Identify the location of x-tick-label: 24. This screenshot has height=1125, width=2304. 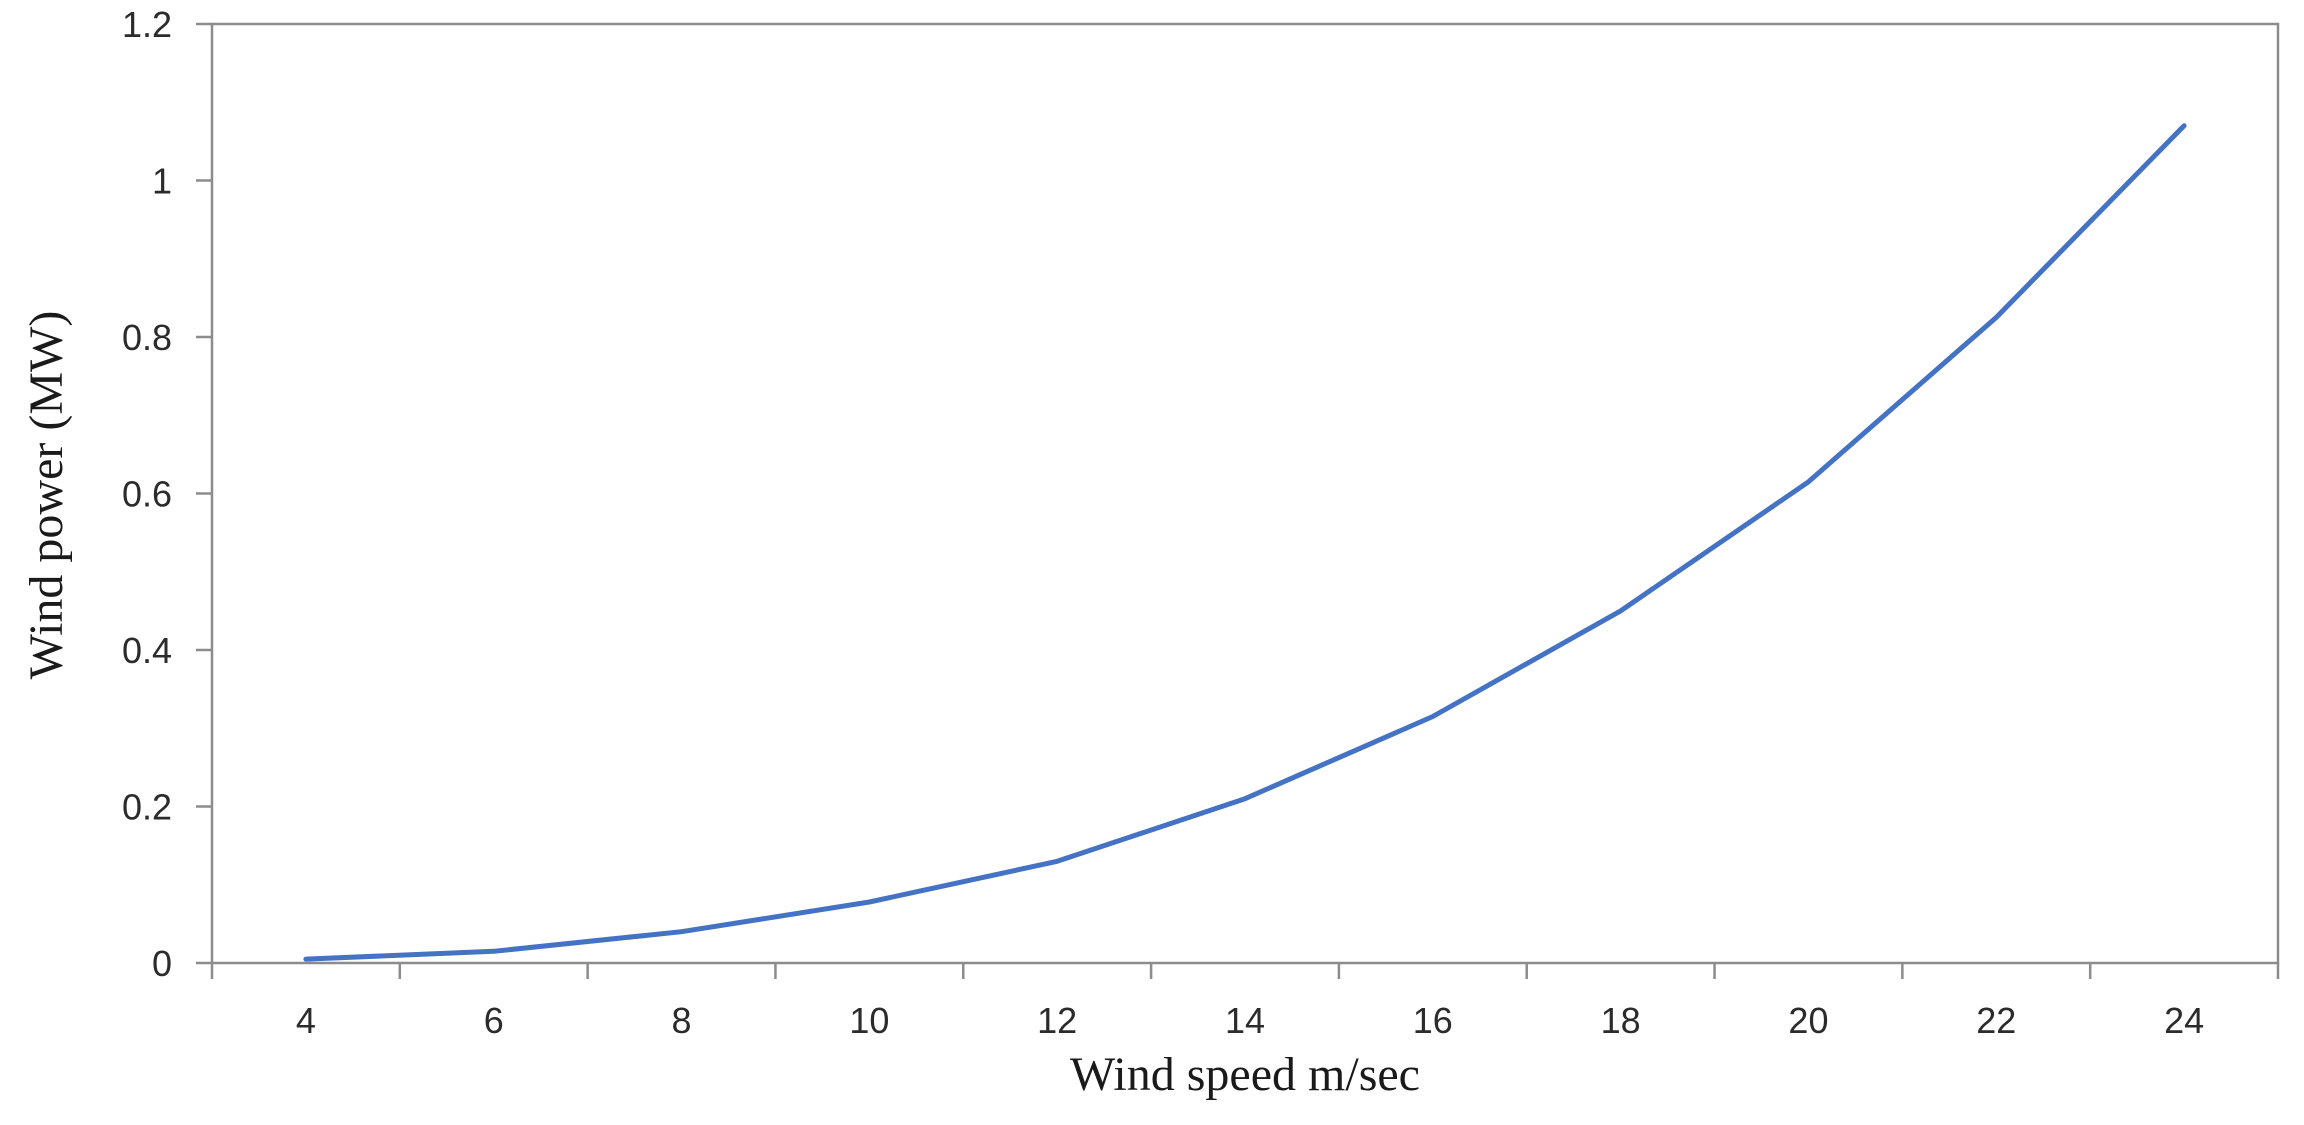
(2184, 1020).